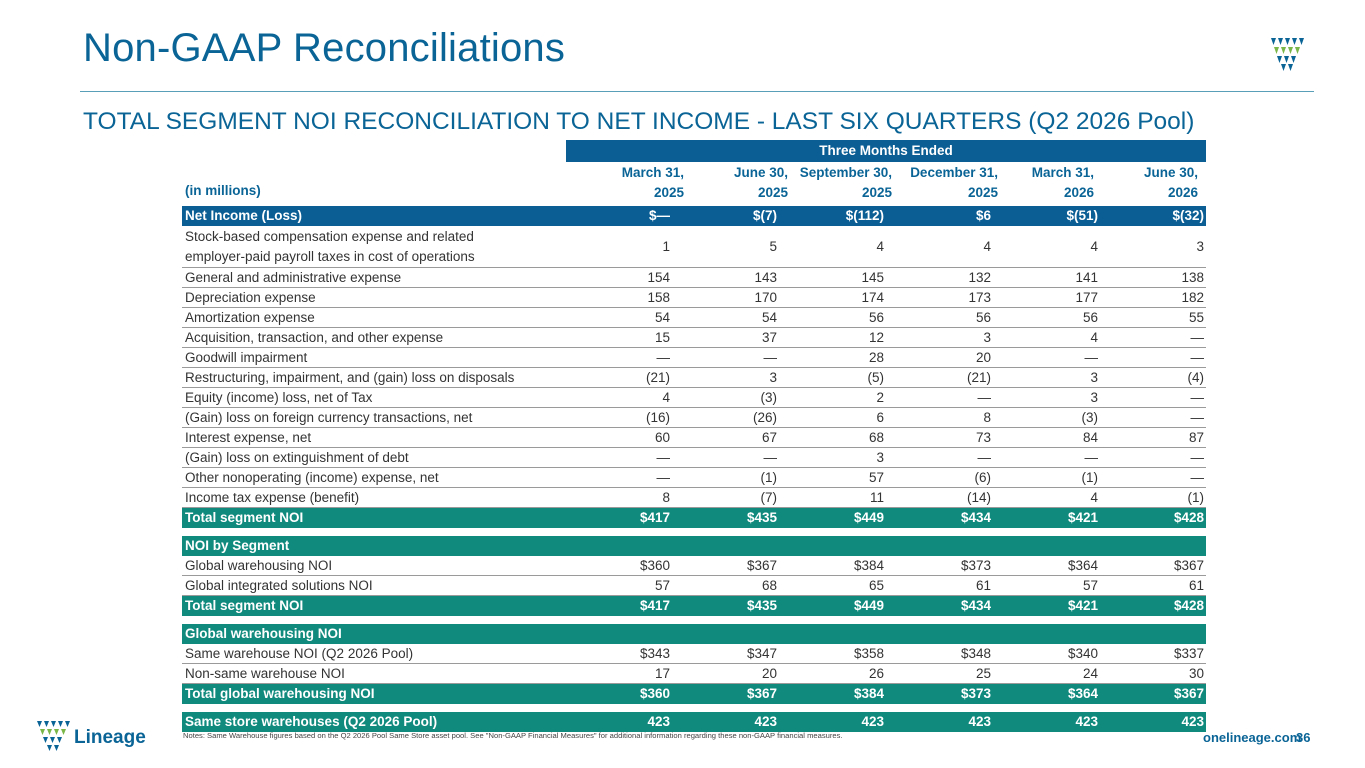 The width and height of the screenshot is (1365, 768). Describe the element at coordinates (1252, 737) in the screenshot. I see `website-link: onelineage.com` at that location.